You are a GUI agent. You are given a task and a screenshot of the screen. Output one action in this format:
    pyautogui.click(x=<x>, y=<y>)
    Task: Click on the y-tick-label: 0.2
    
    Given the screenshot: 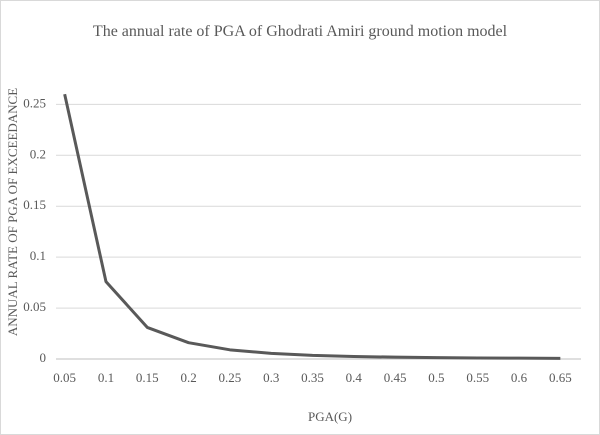 What is the action you would take?
    pyautogui.click(x=38, y=153)
    